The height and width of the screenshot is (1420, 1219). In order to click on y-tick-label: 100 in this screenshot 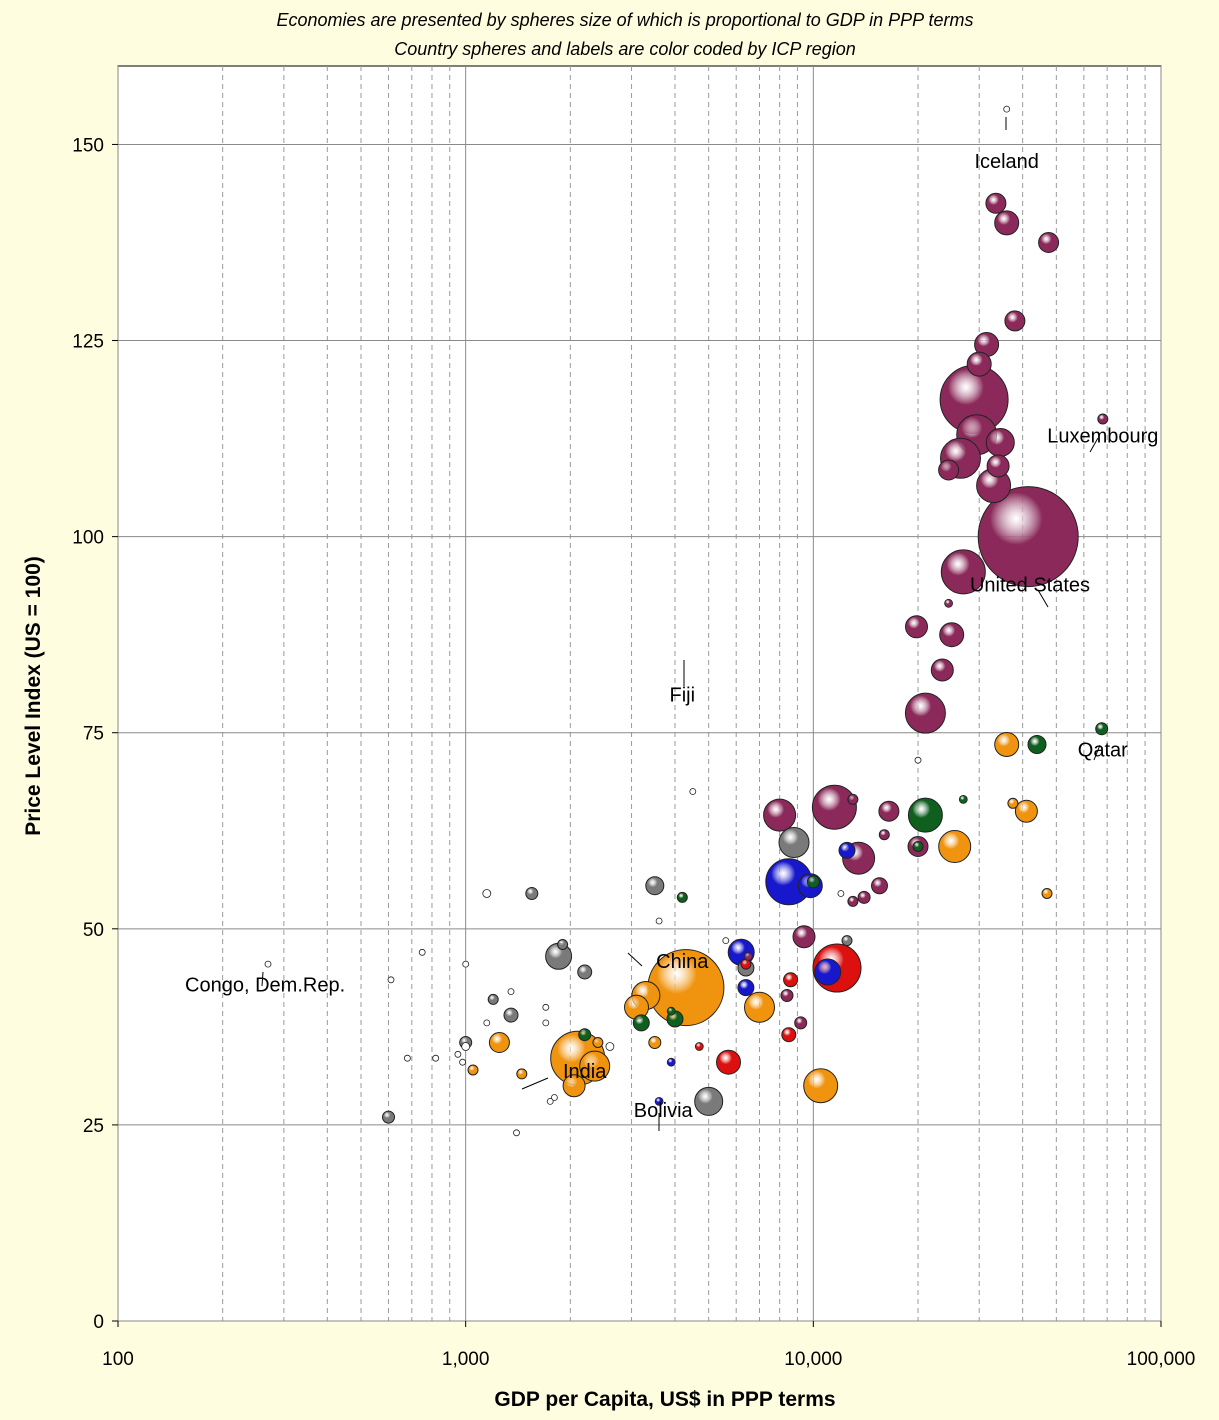, I will do `click(88, 538)`.